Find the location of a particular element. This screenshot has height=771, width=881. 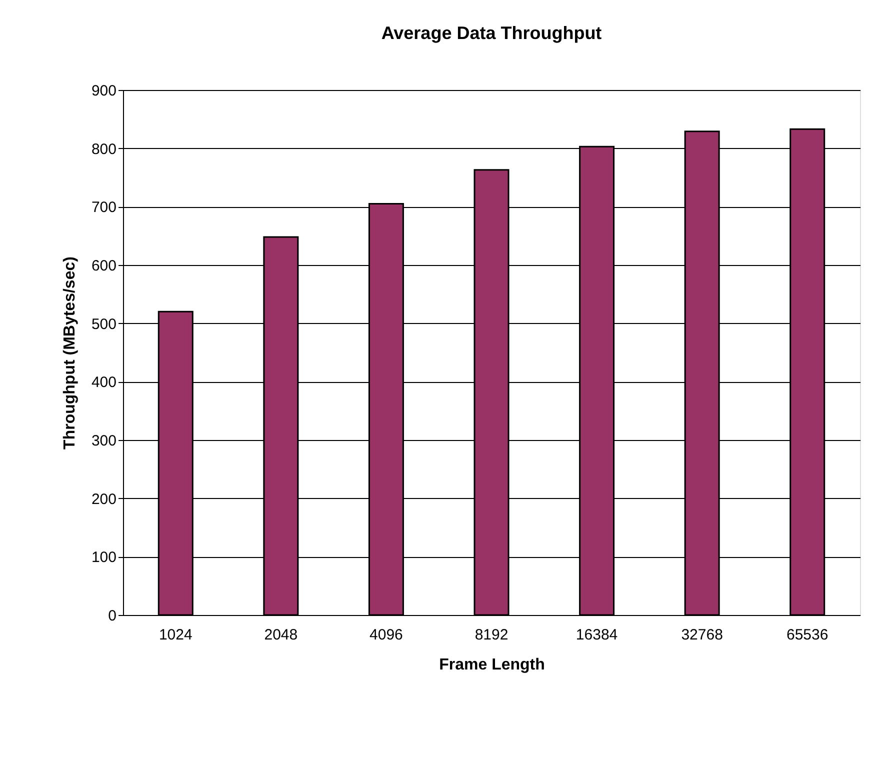

y-tick-label: 500 is located at coordinates (103, 324).